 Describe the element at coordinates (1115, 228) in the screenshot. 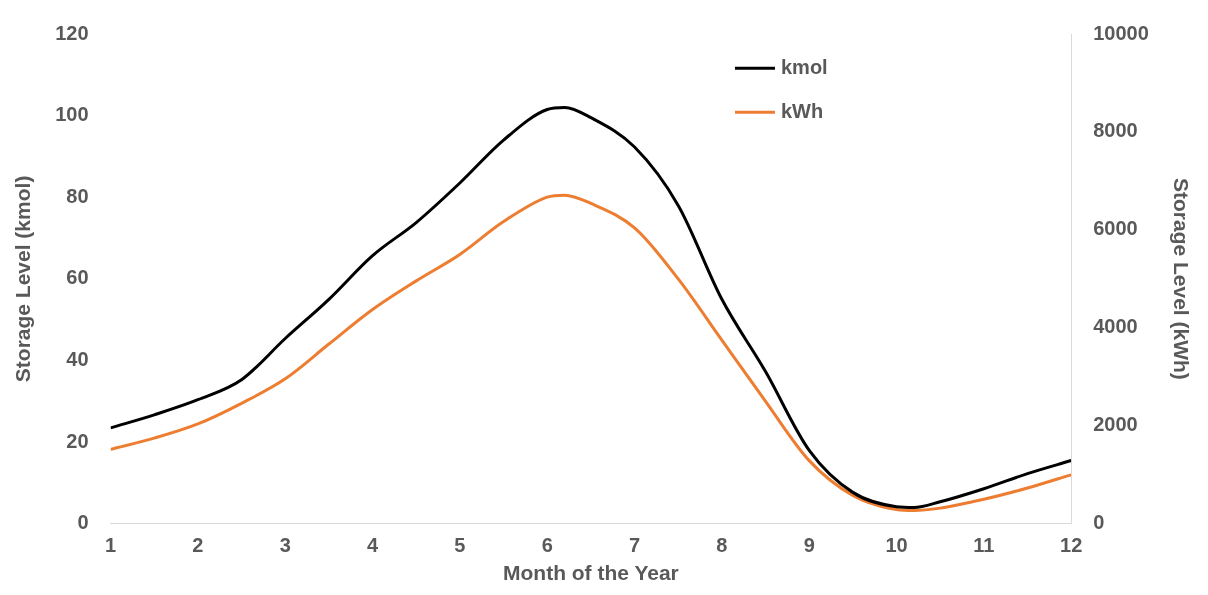

I see `y2-tick-label: 6000` at that location.